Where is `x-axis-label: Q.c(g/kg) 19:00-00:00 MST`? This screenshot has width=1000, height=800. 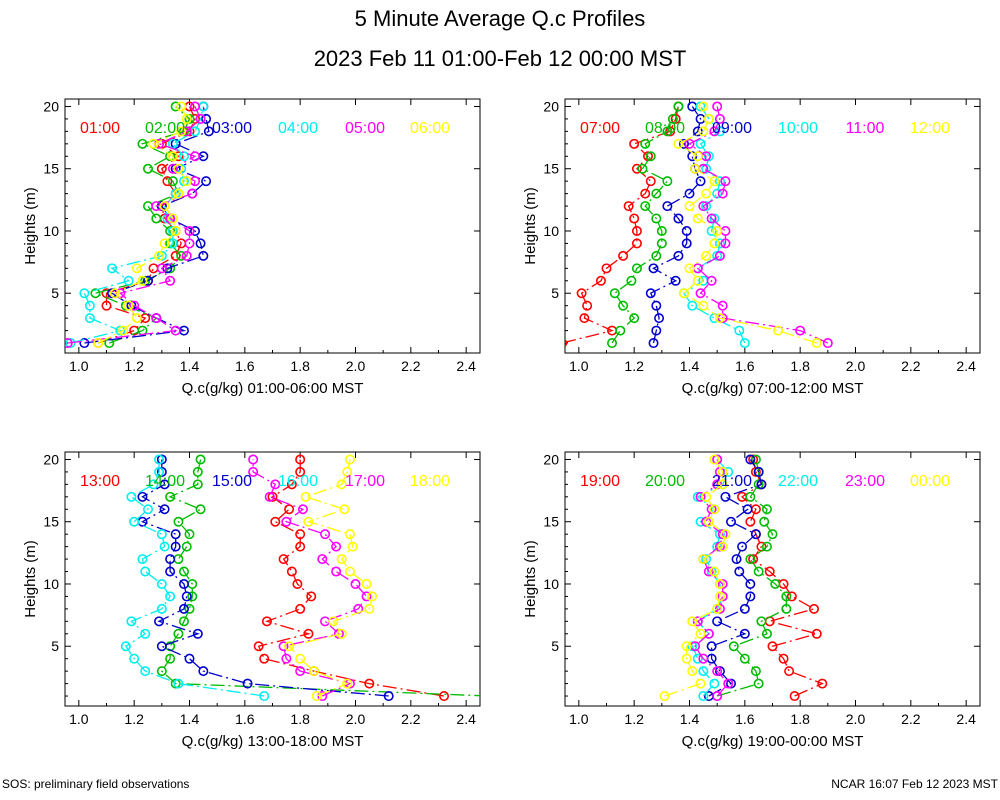
x-axis-label: Q.c(g/kg) 19:00-00:00 MST is located at coordinates (773, 741).